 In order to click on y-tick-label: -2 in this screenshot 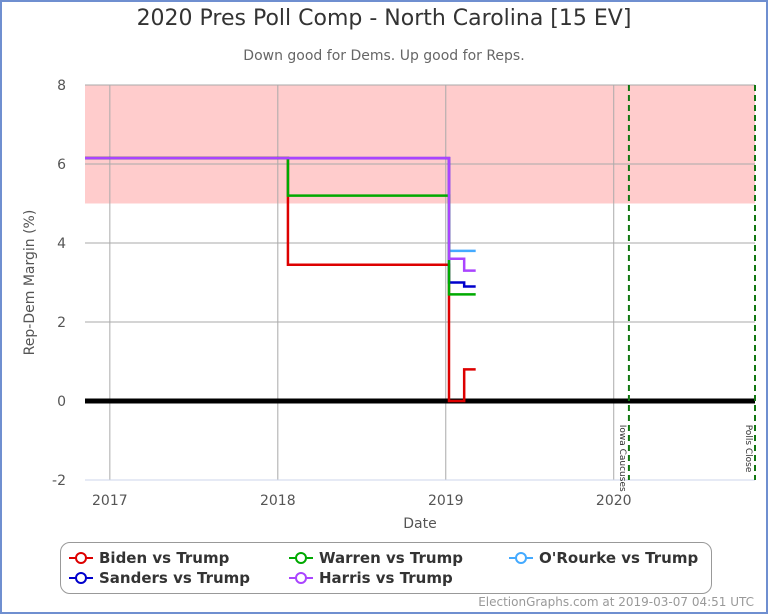, I will do `click(59, 481)`.